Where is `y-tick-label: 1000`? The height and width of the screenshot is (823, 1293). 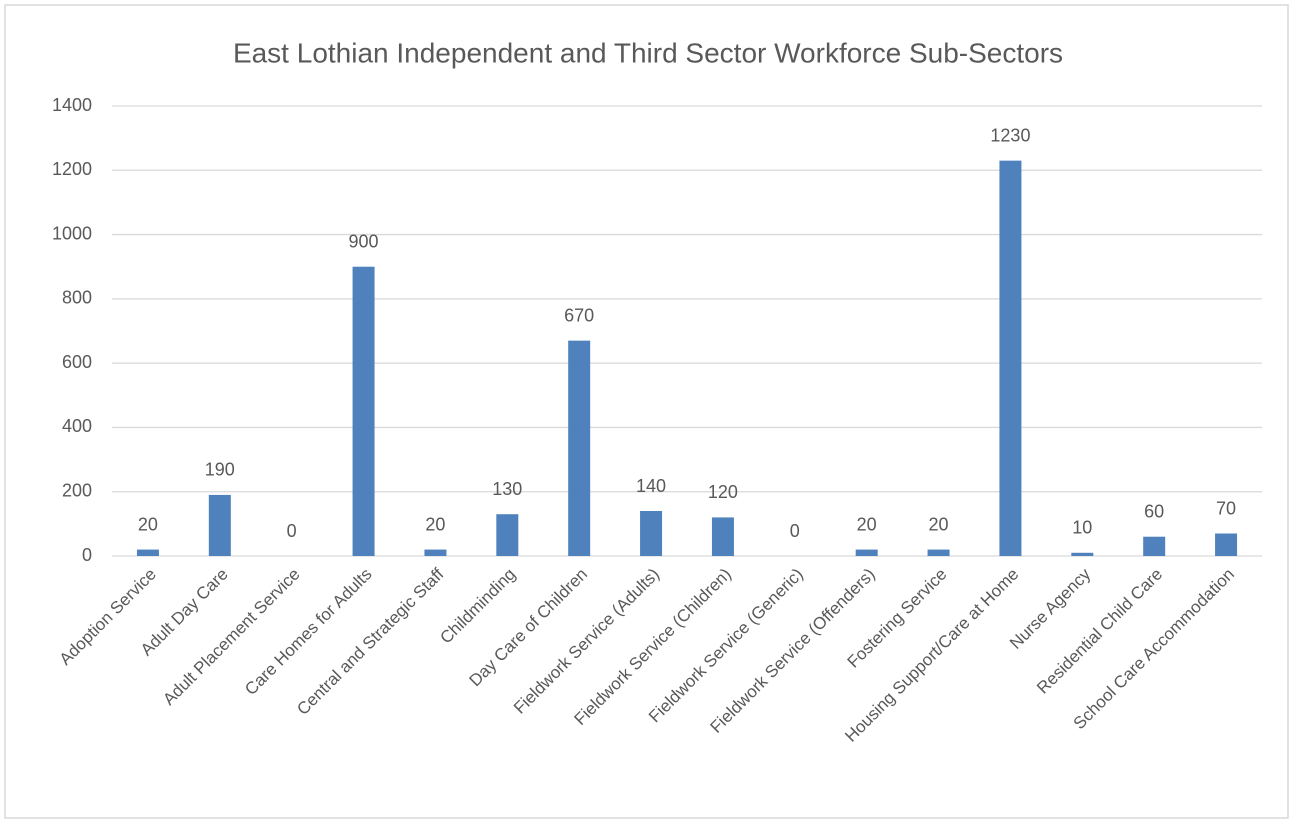 y-tick-label: 1000 is located at coordinates (72, 233).